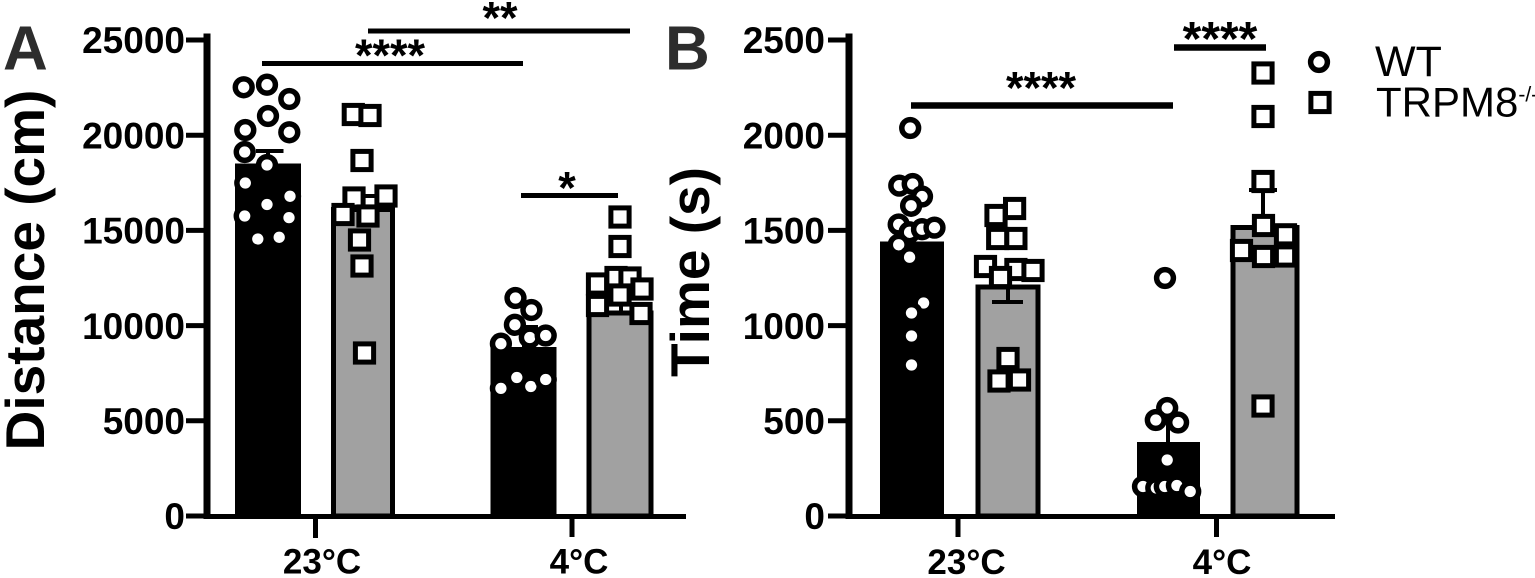 The image size is (1535, 578). I want to click on svg-text: B, so click(687, 49).